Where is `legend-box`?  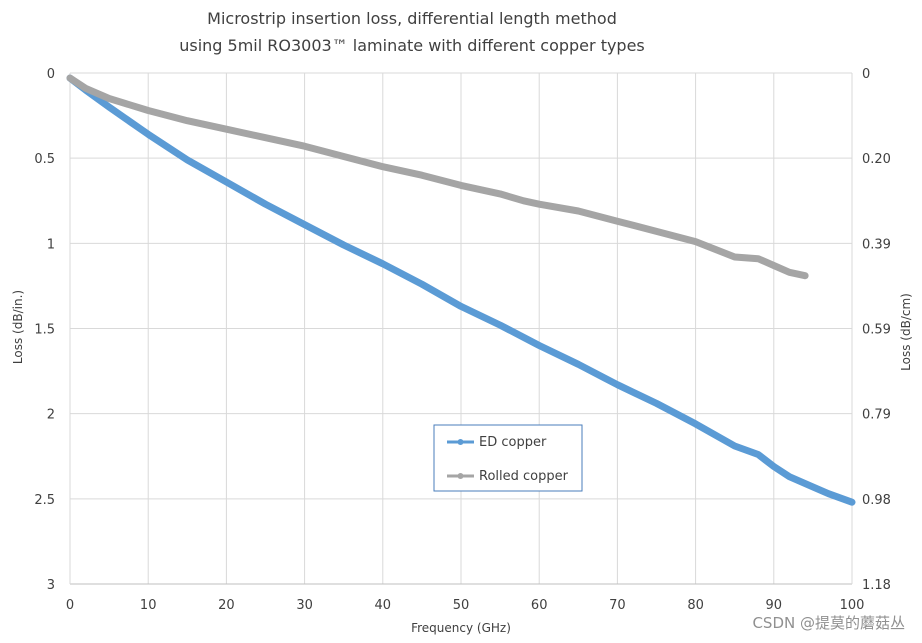
legend-box is located at coordinates (508, 458).